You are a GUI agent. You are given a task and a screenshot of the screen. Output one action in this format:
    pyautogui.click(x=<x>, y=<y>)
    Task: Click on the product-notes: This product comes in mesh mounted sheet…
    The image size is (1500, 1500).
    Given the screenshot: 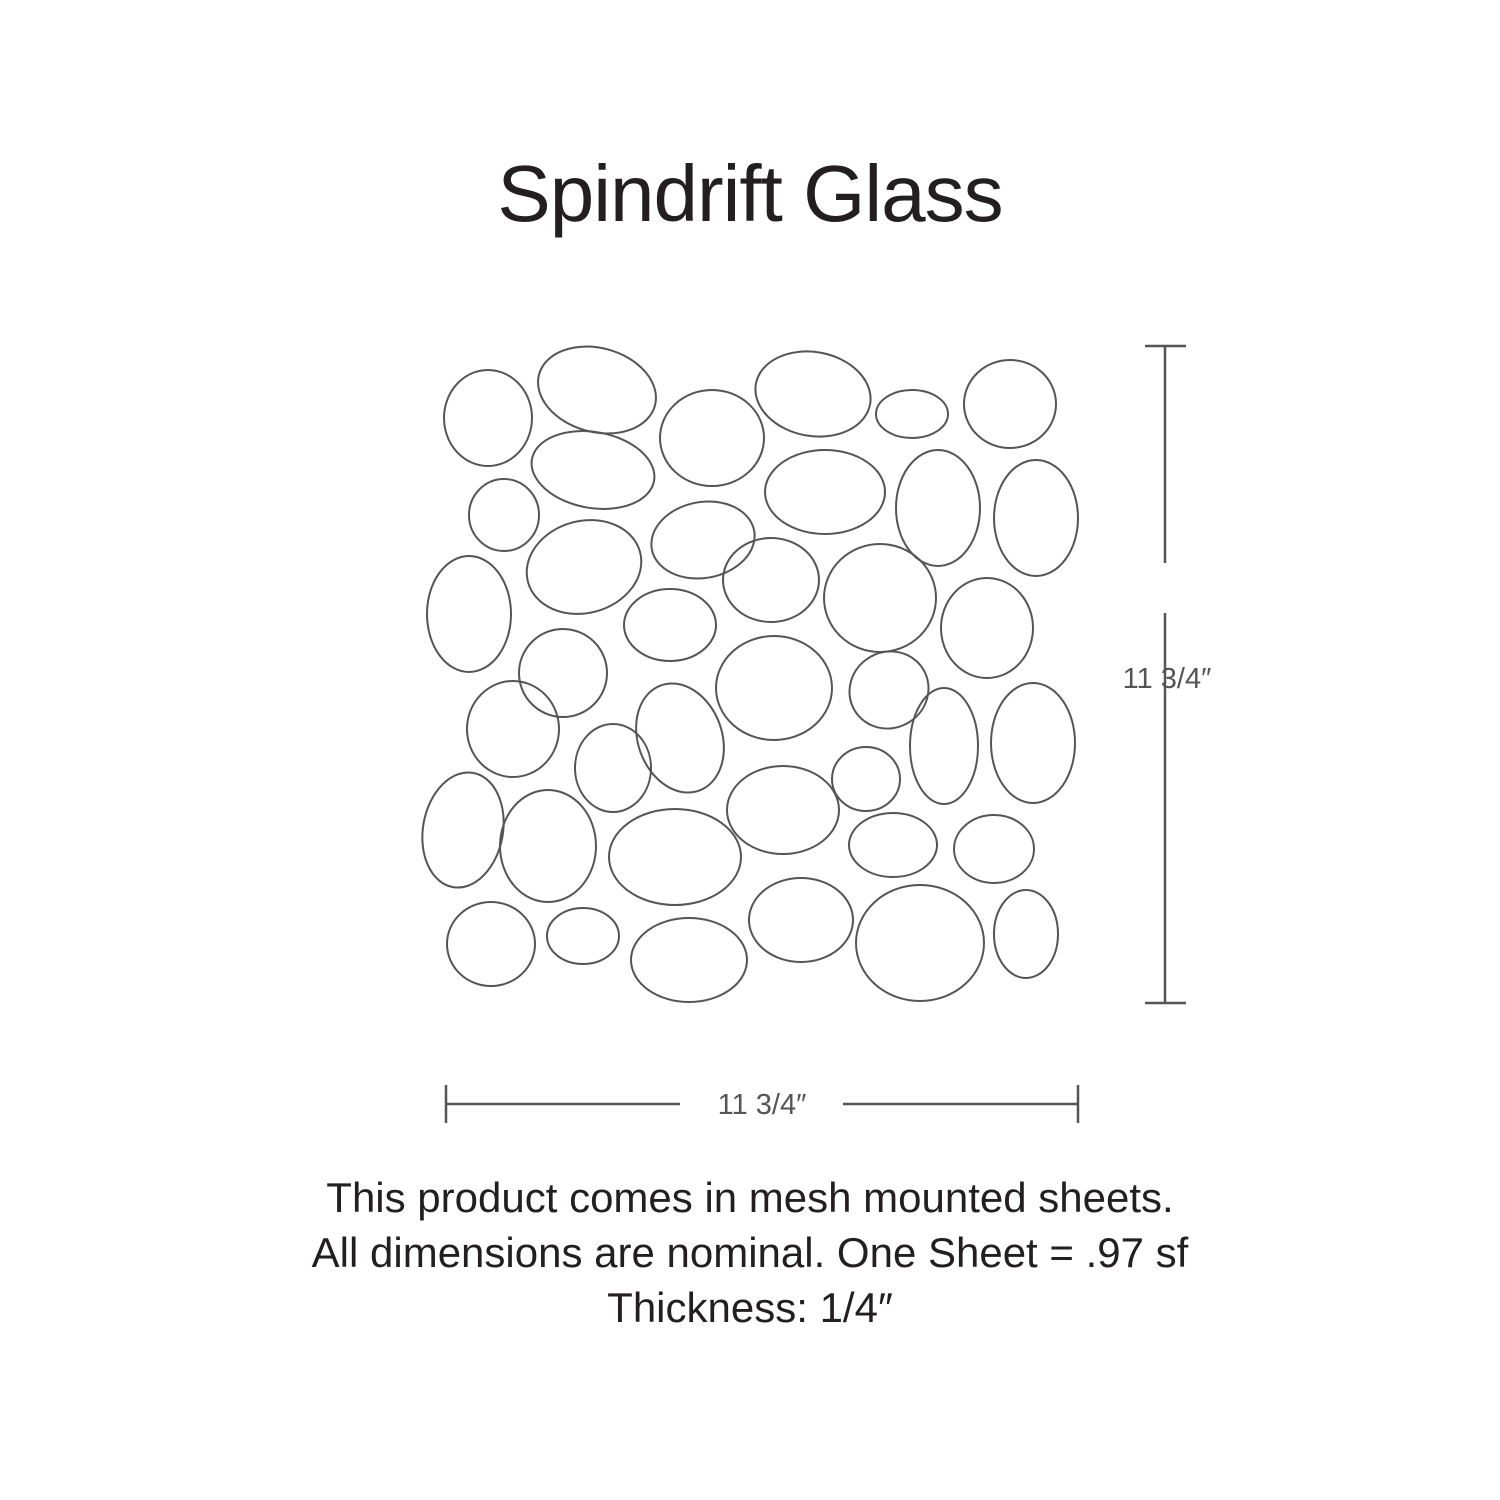 What is the action you would take?
    pyautogui.click(x=750, y=1252)
    